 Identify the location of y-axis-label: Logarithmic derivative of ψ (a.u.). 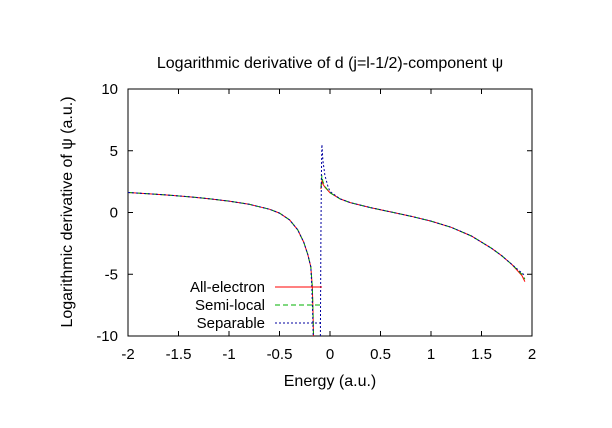
(67, 211).